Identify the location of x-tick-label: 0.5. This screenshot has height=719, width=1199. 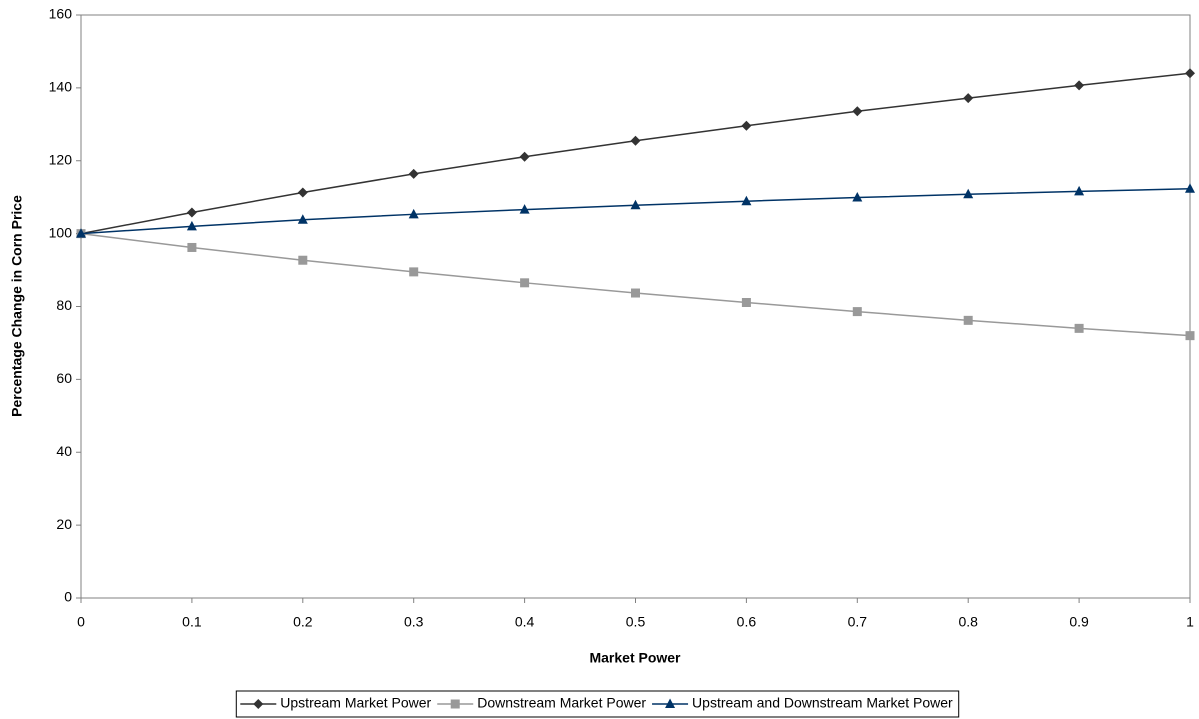
(636, 622).